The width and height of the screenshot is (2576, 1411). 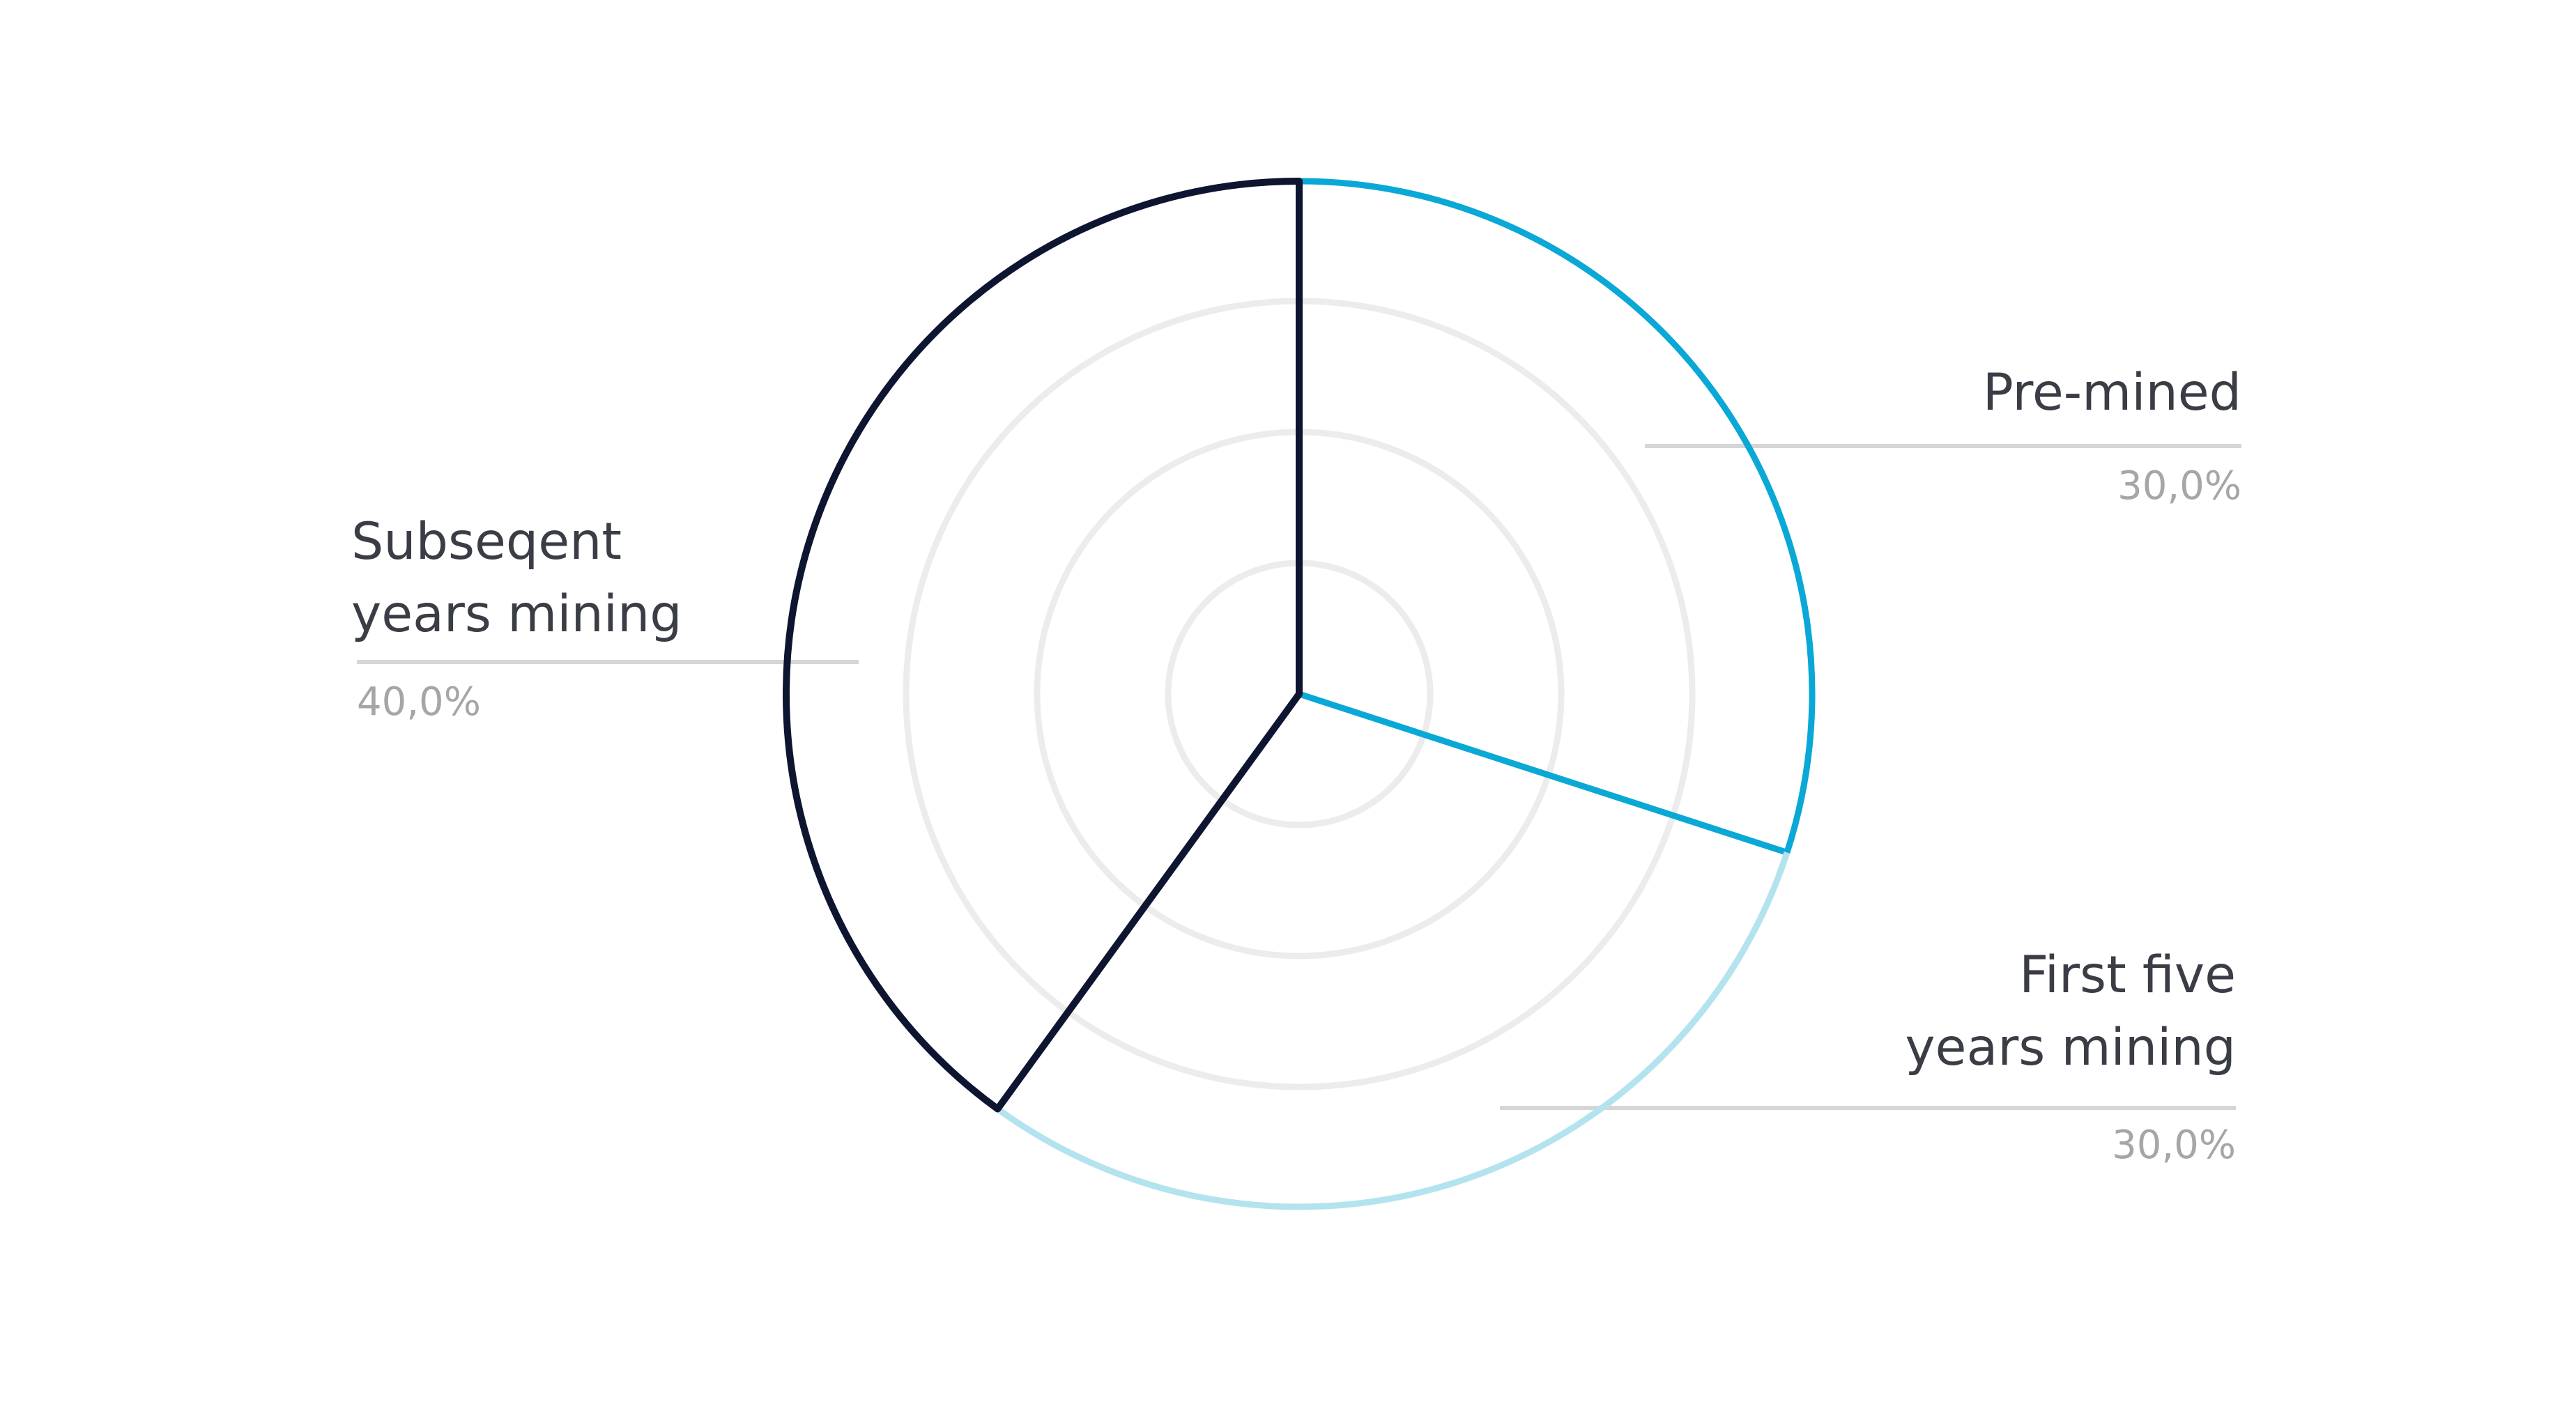 I want to click on pie-slice-pre-mined, so click(x=1556, y=517).